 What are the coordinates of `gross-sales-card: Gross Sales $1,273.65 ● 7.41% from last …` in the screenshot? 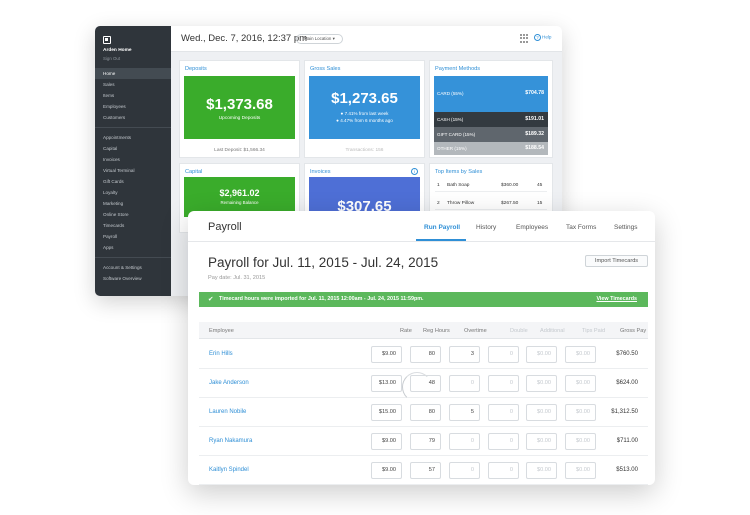 It's located at (364, 109).